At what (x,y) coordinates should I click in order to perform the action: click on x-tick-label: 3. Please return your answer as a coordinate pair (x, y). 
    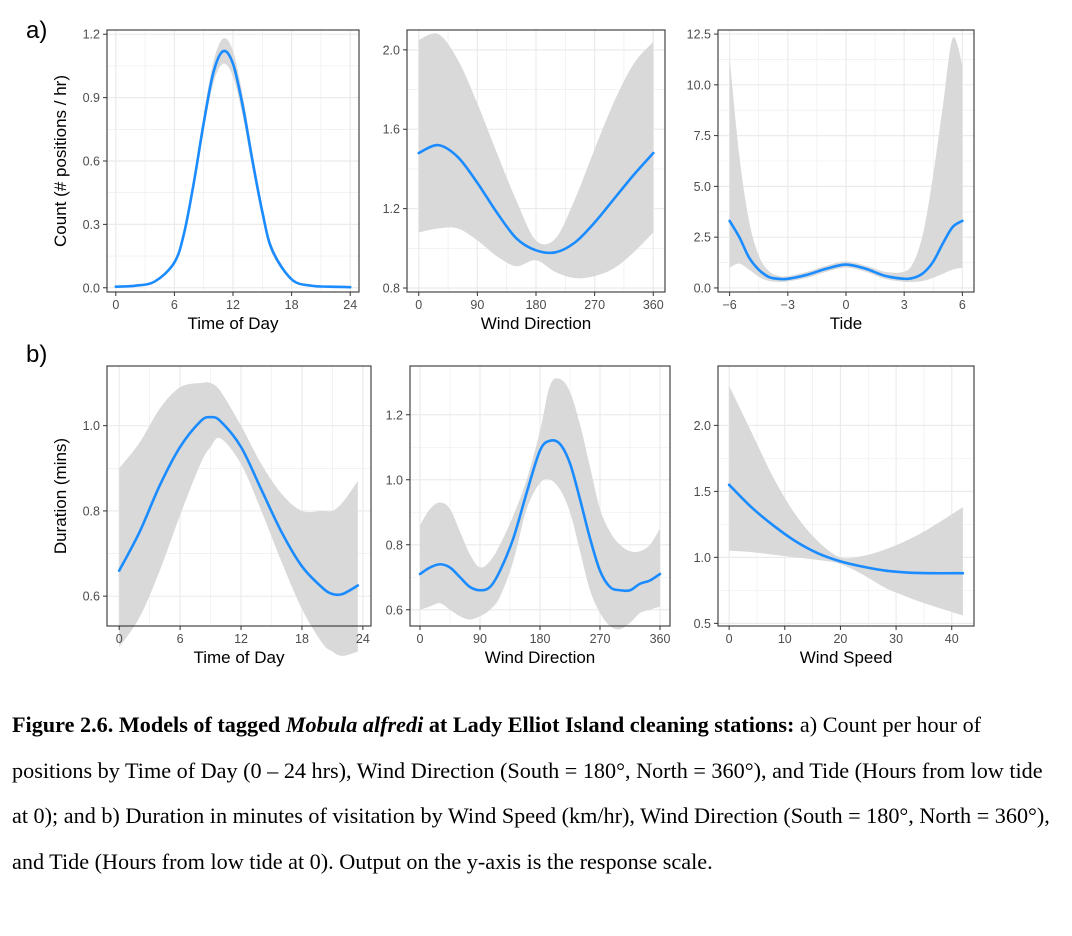
    Looking at the image, I should click on (904, 305).